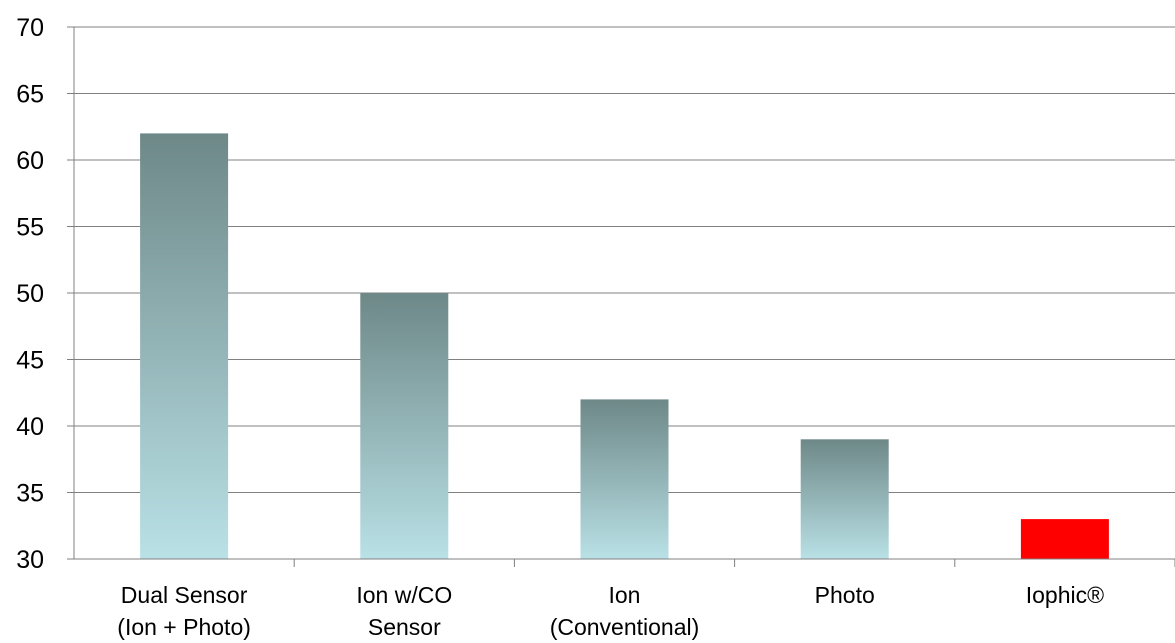  What do you see at coordinates (30, 494) in the screenshot?
I see `y-tick-label: 35` at bounding box center [30, 494].